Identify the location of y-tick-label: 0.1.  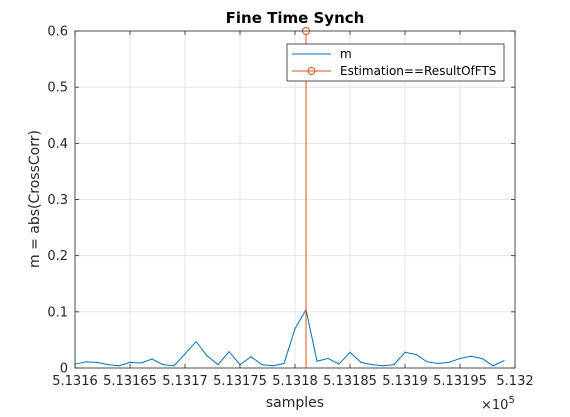
(57, 312).